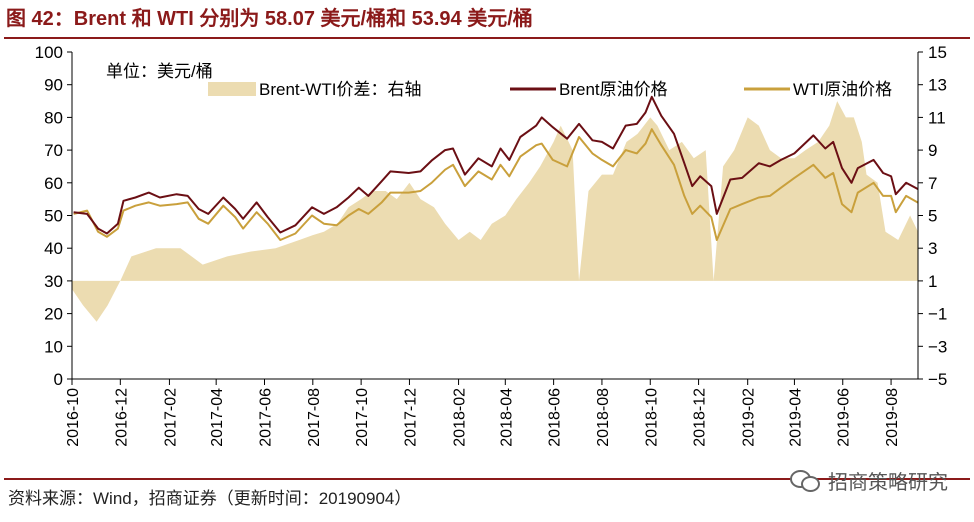  What do you see at coordinates (749, 417) in the screenshot?
I see `x-tick-label: 2019-02` at bounding box center [749, 417].